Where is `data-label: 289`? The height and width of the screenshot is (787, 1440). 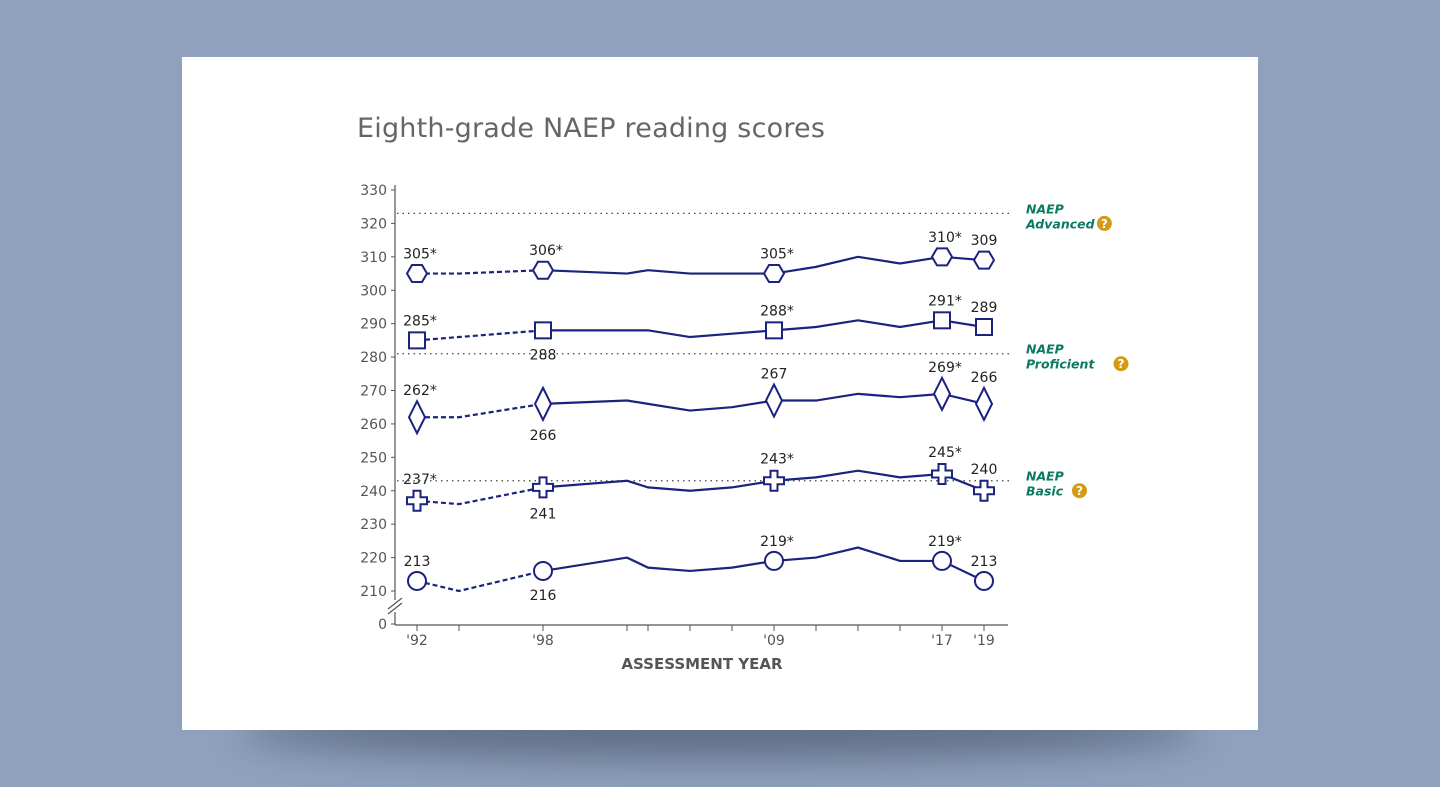 data-label: 289 is located at coordinates (984, 308).